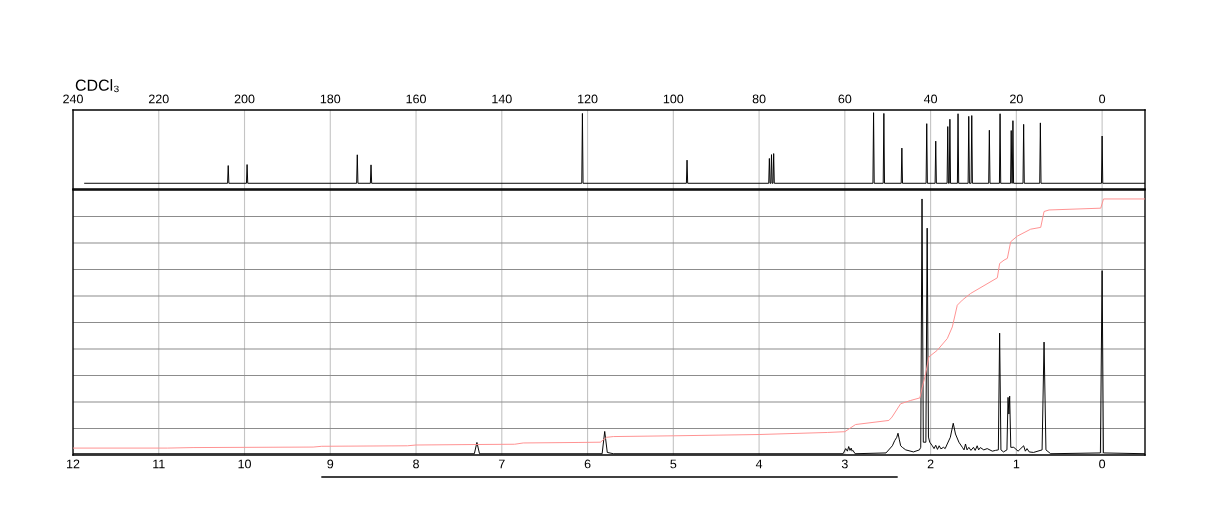  Describe the element at coordinates (73, 99) in the screenshot. I see `x-tick-label: 240` at that location.